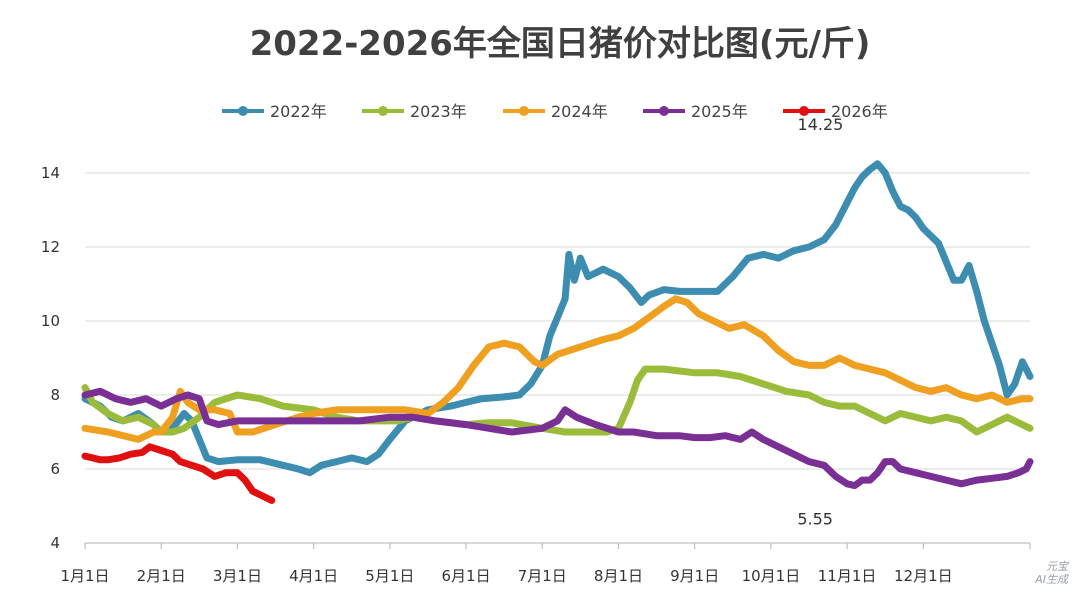 The image size is (1080, 608). I want to click on legend-item-2024: 2024年, so click(555, 111).